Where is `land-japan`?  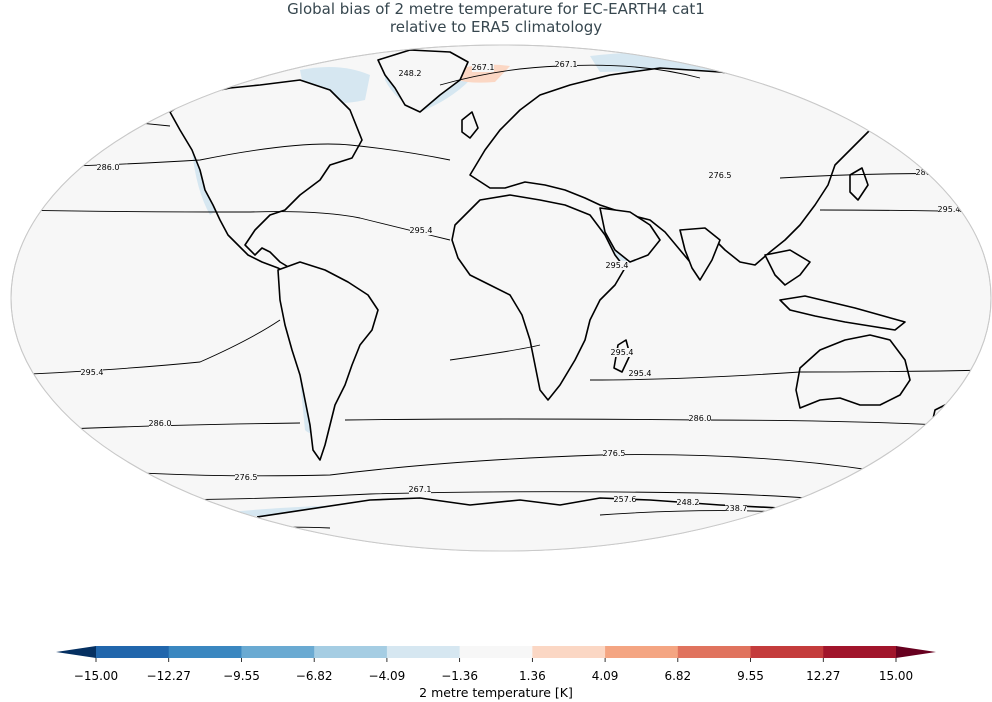 land-japan is located at coordinates (859, 184).